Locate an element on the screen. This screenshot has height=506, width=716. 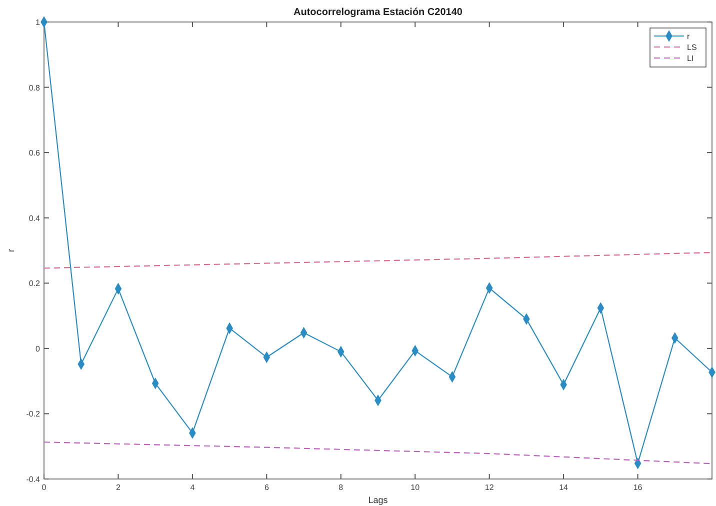
legend-label: LS is located at coordinates (692, 47).